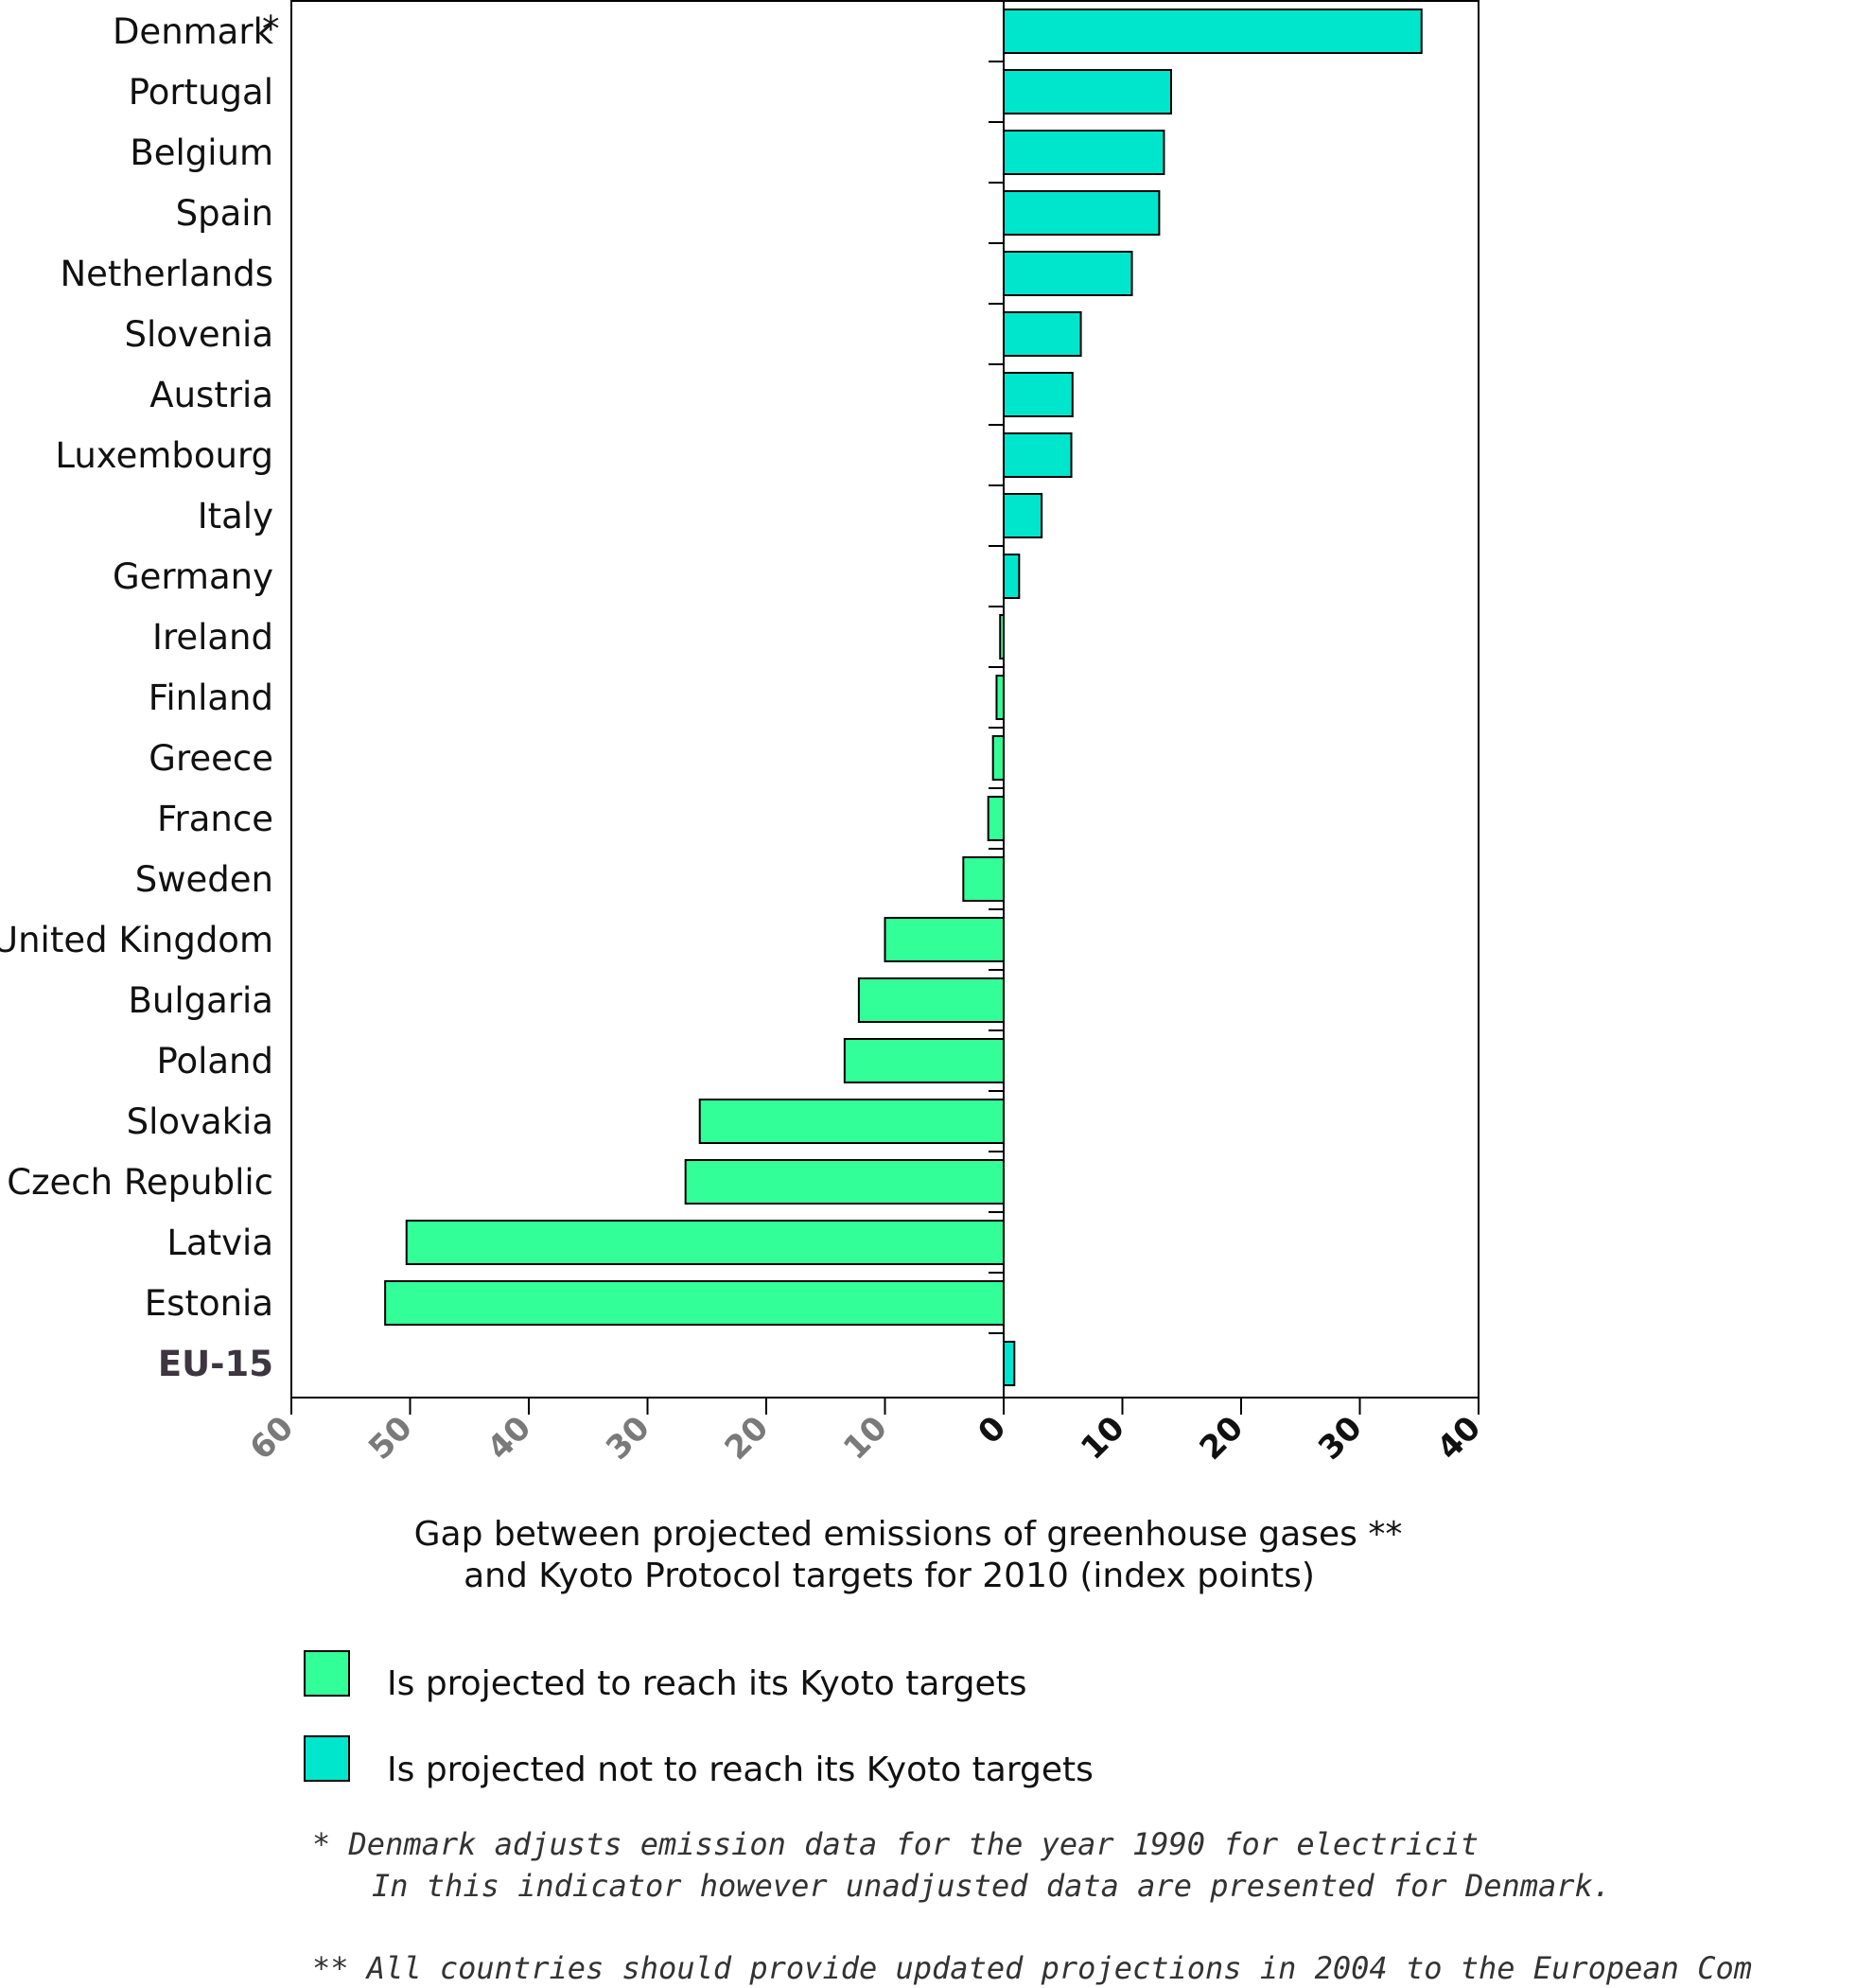 Image resolution: width=1856 pixels, height=1988 pixels. What do you see at coordinates (167, 274) in the screenshot?
I see `category-label-netherlands: Netherlands` at bounding box center [167, 274].